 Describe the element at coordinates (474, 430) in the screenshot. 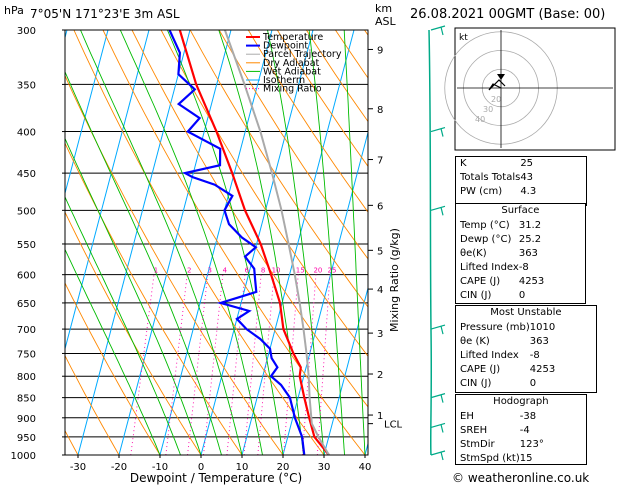

I see `hodograph-table-label: SREH` at that location.